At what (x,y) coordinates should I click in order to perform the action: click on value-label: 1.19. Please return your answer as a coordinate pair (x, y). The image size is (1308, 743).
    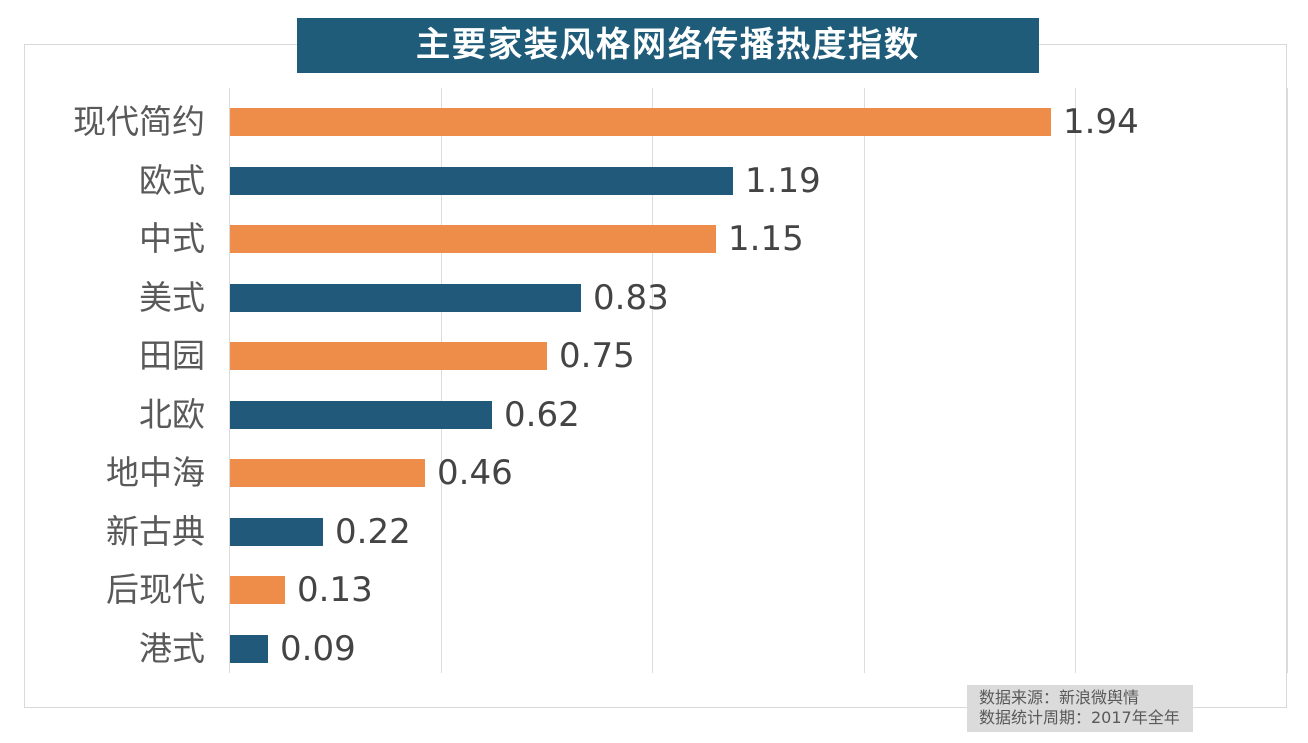
    Looking at the image, I should click on (783, 181).